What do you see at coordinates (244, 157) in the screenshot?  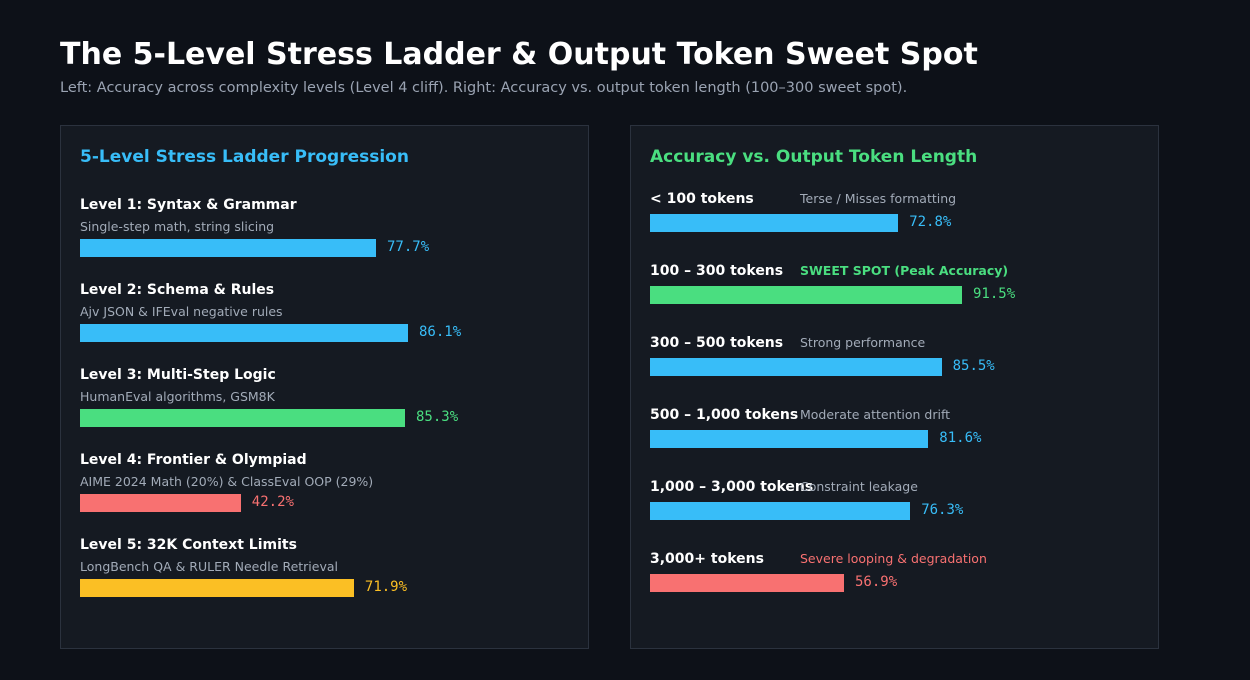 I see `stress-ladder-title: 5-Level Stress Ladder Progression` at bounding box center [244, 157].